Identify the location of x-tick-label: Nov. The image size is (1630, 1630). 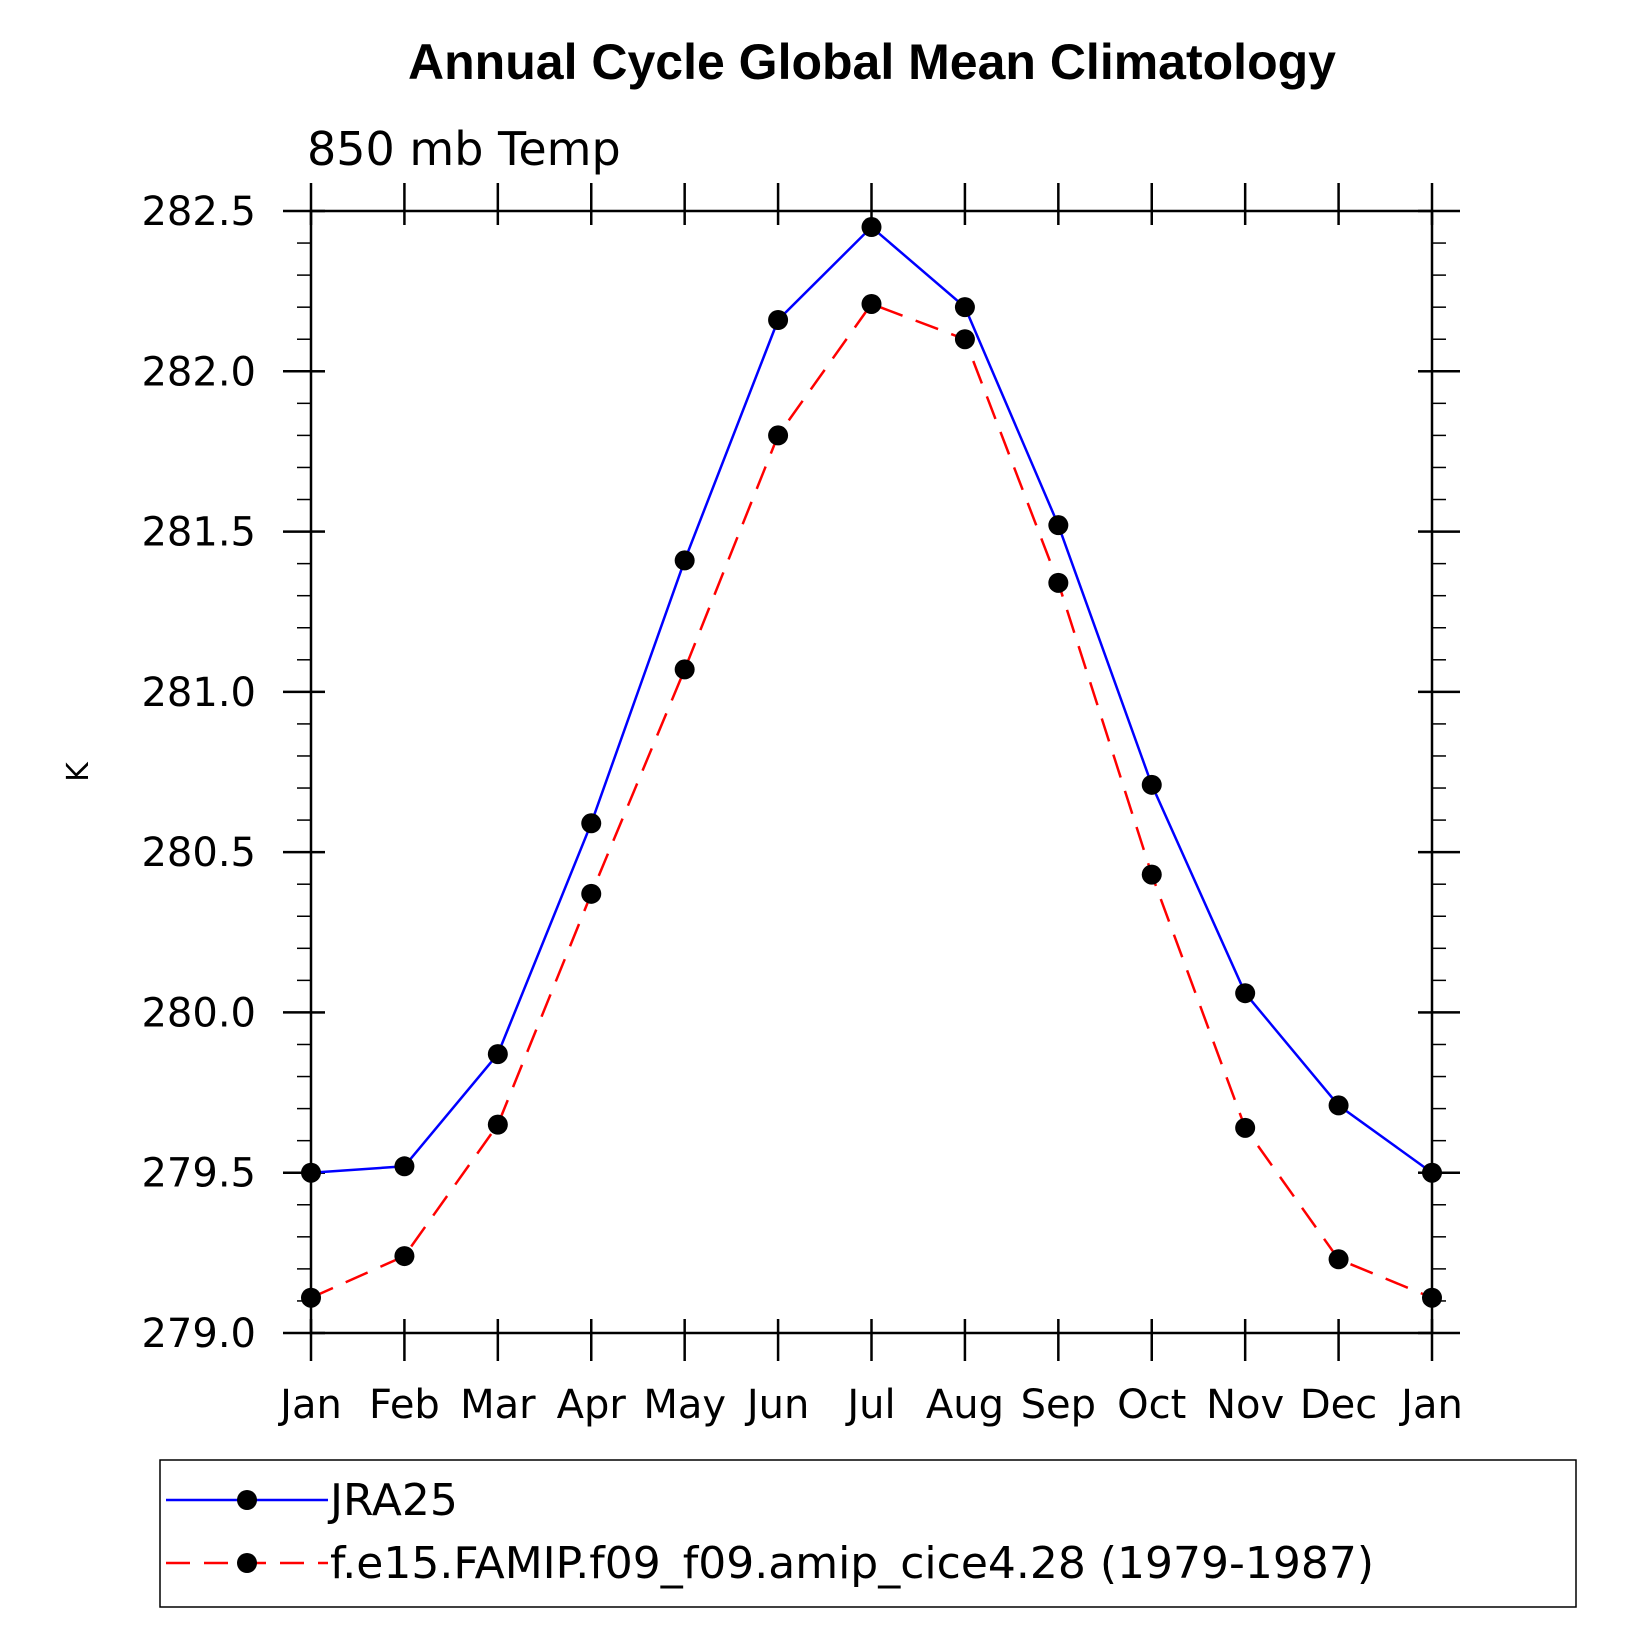
(1245, 1405).